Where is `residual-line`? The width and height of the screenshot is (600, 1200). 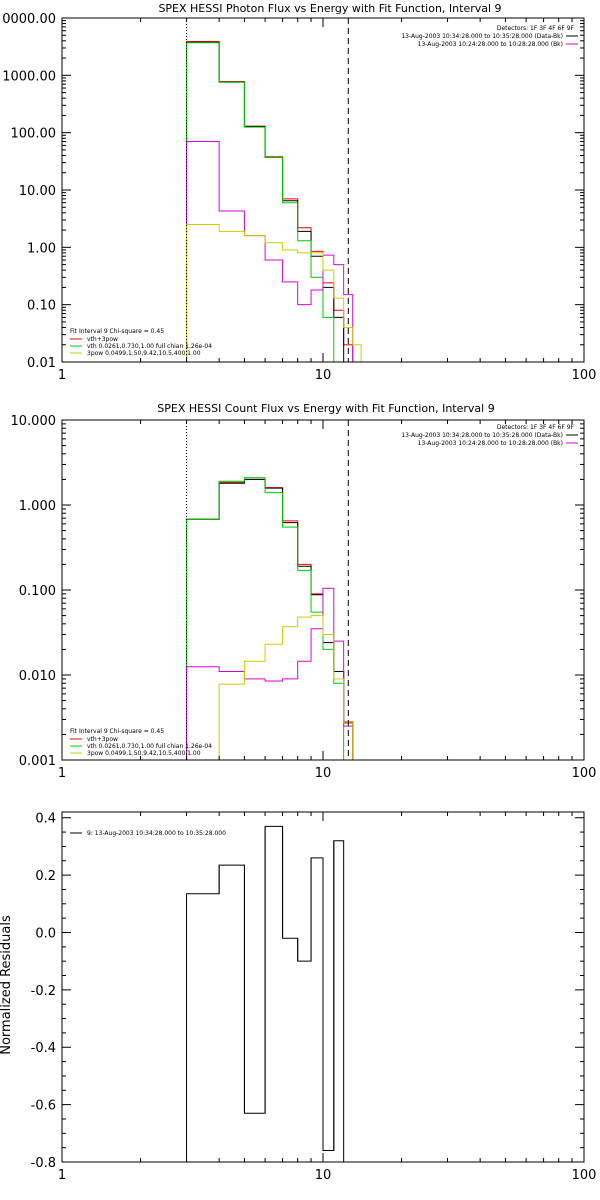
residual-line is located at coordinates (265, 993).